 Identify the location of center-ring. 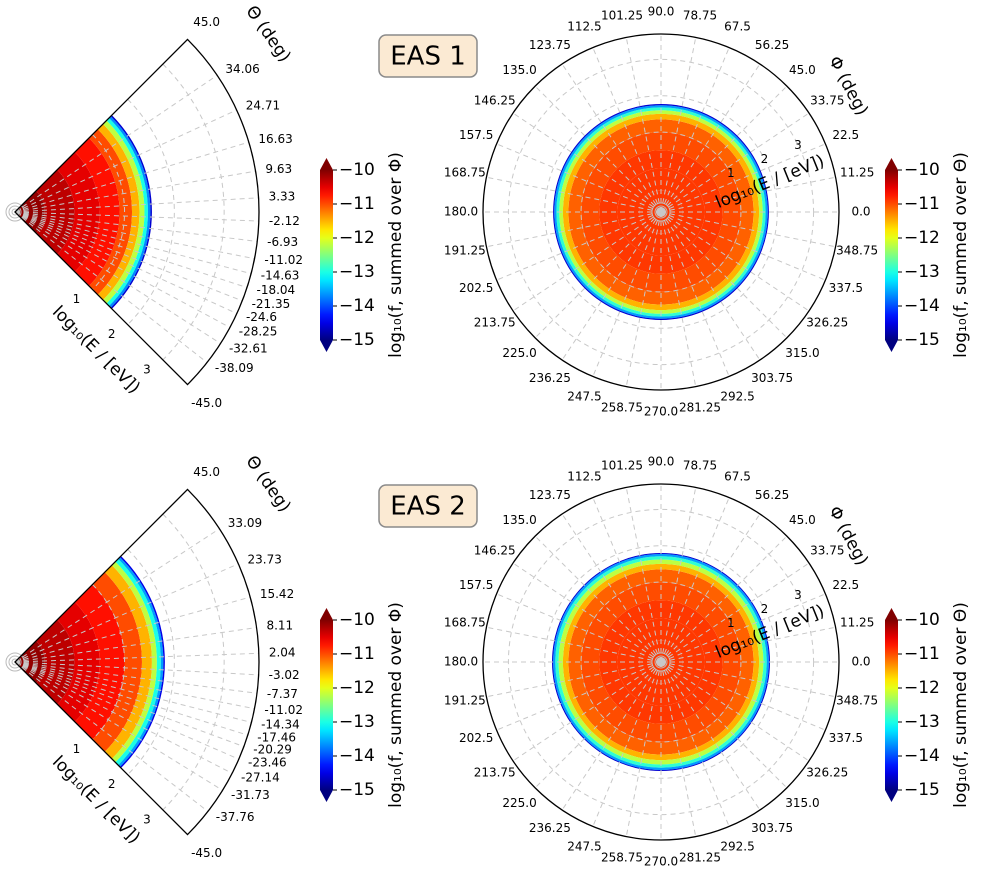
(661, 662).